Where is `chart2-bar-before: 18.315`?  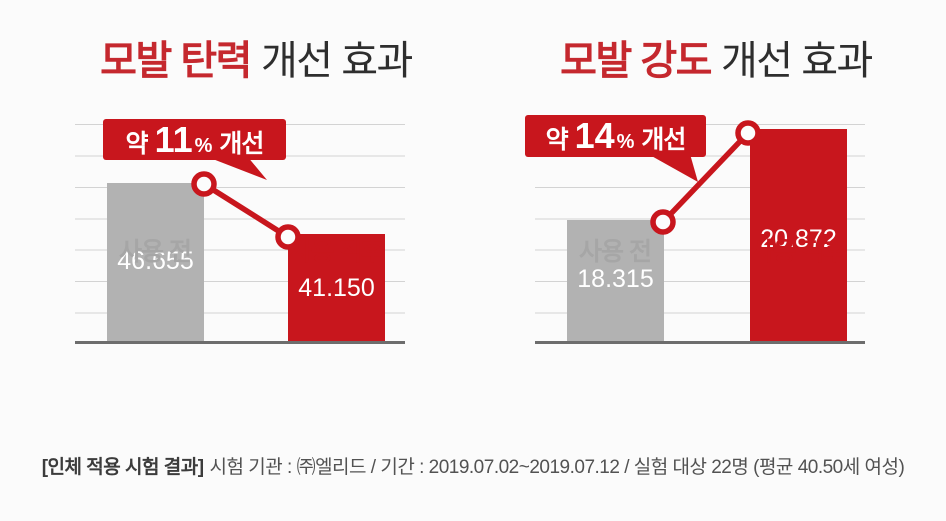
chart2-bar-before: 18.315 is located at coordinates (615, 280).